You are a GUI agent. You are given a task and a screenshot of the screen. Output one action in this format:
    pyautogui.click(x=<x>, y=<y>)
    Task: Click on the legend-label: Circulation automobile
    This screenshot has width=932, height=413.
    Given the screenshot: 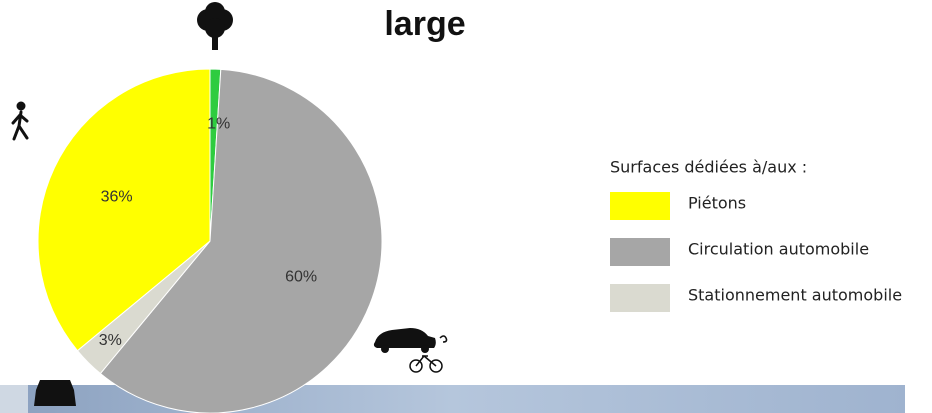 What is the action you would take?
    pyautogui.click(x=778, y=249)
    